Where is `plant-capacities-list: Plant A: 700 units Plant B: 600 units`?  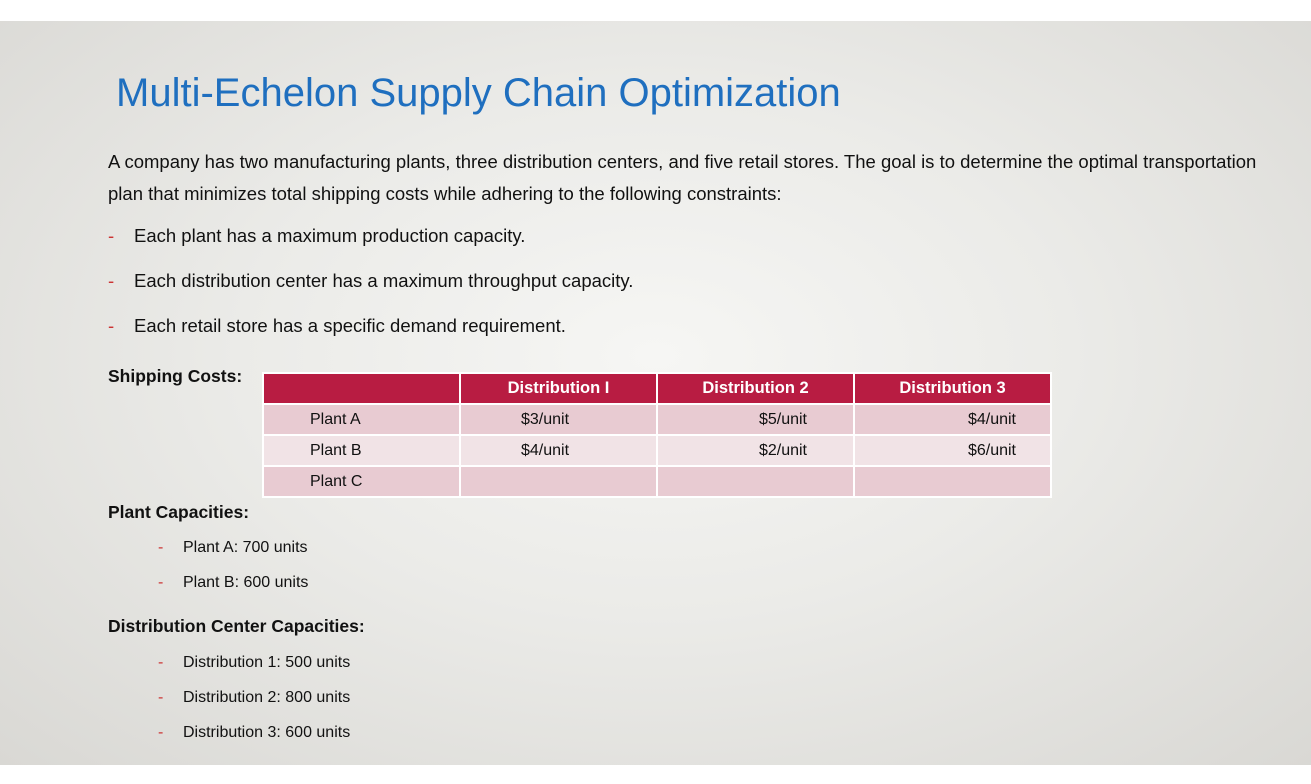
plant-capacities-list: Plant A: 700 units Plant B: 600 units is located at coordinates (233, 573).